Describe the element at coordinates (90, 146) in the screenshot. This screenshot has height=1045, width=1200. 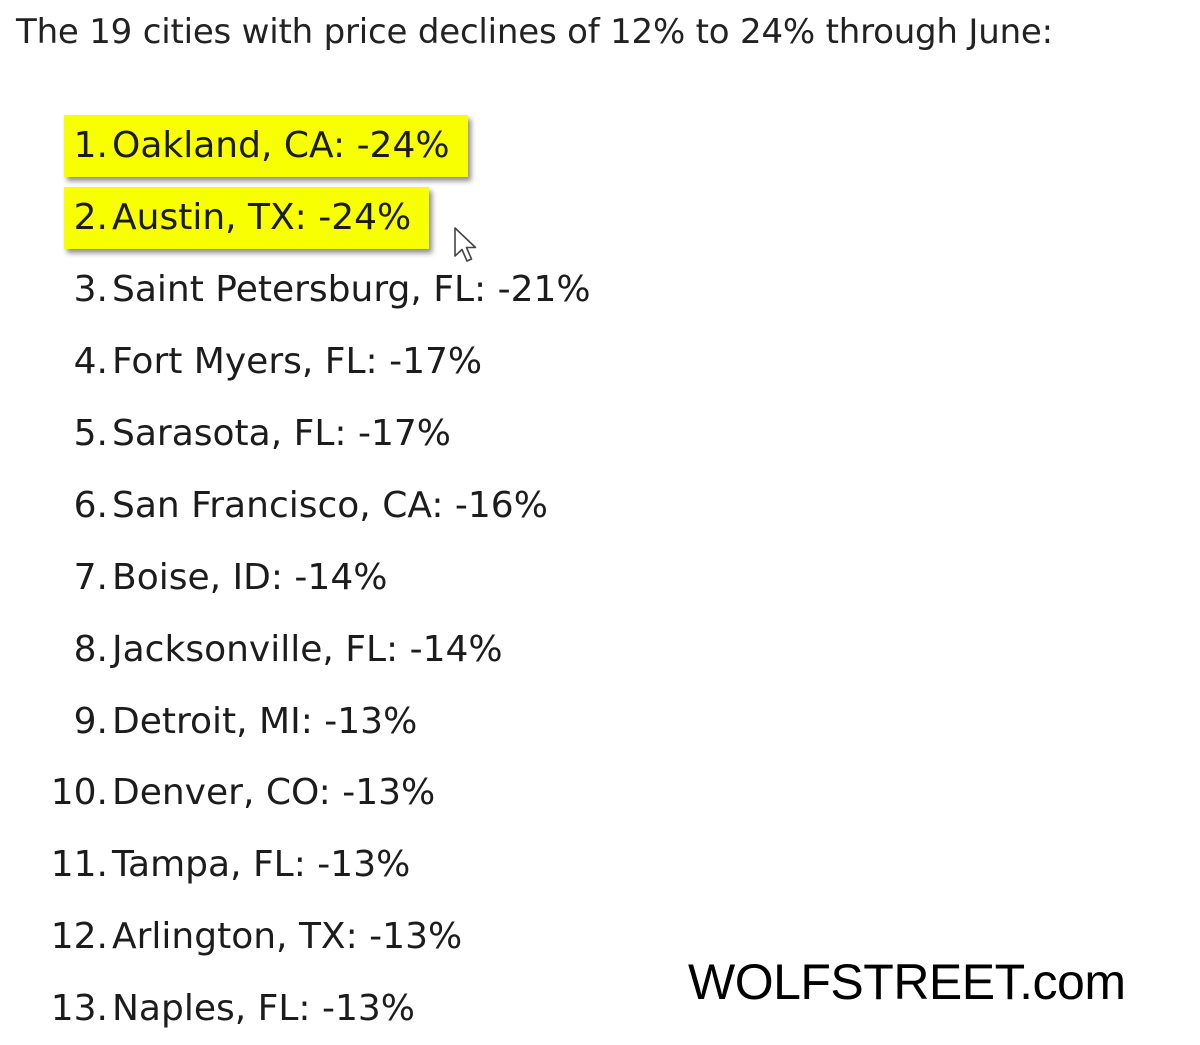
I see `item-rank: 1.` at that location.